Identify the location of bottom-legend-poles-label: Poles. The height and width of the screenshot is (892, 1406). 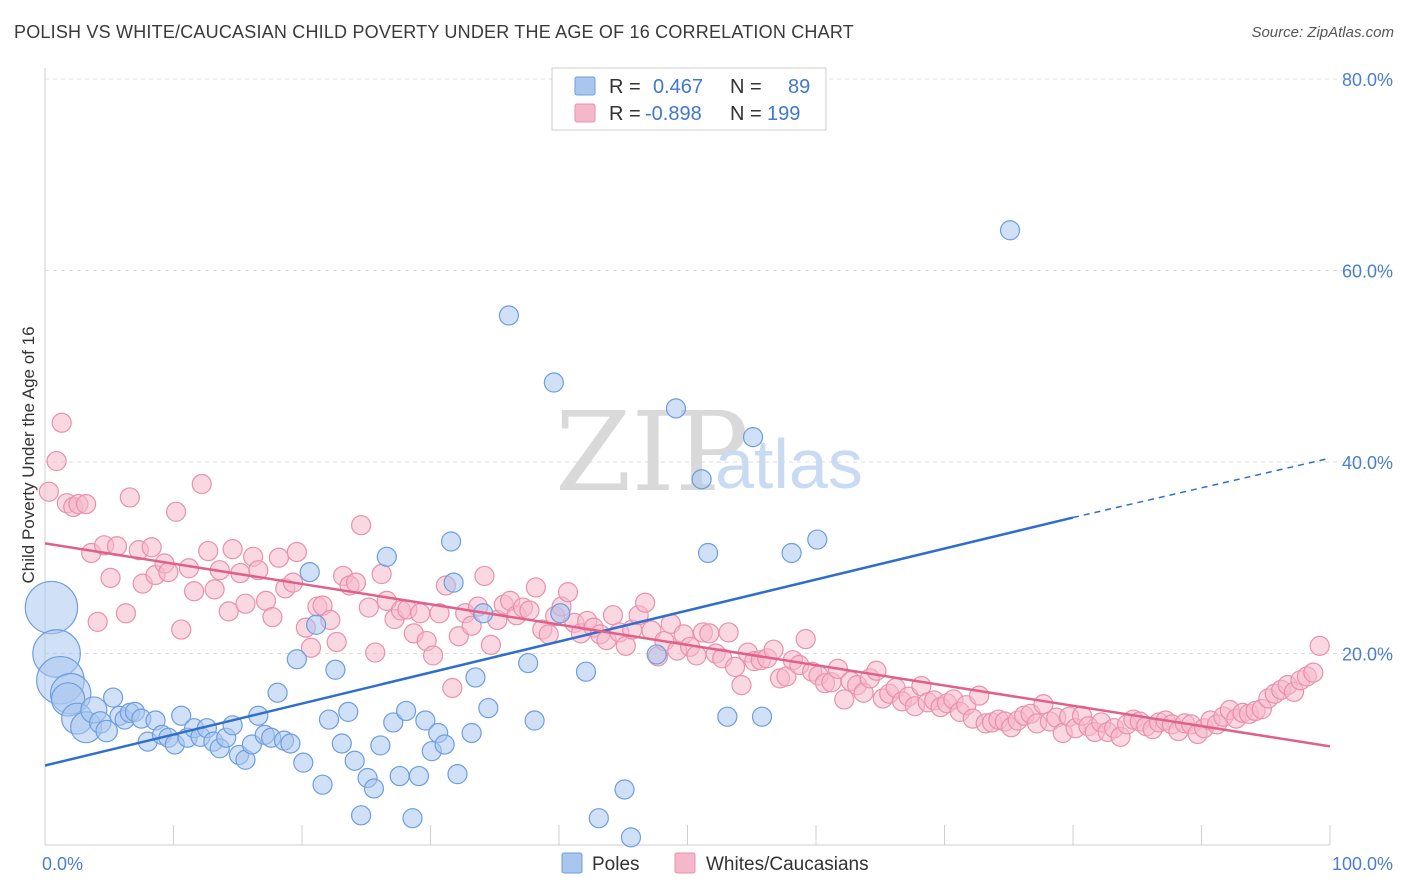
(616, 864).